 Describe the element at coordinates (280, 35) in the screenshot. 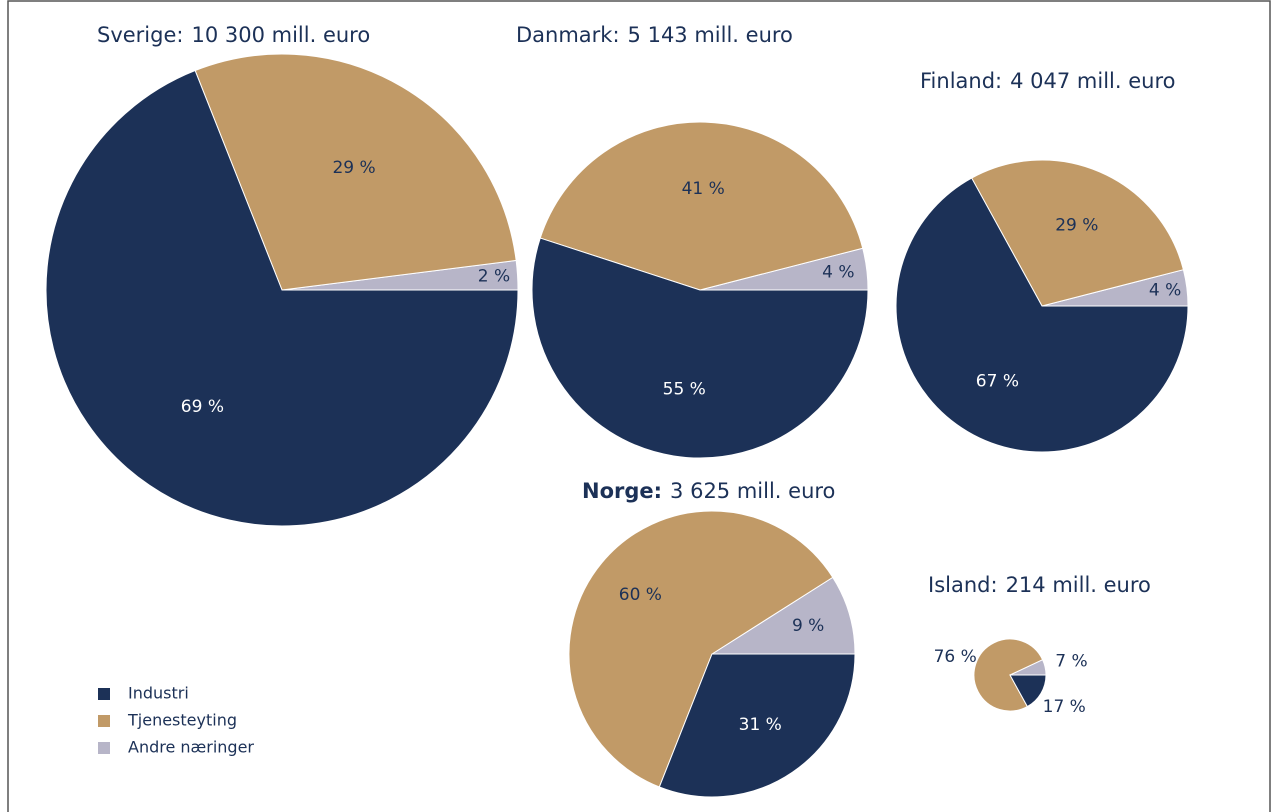

I see `pie-title-amount: 10 300 mill. euro` at that location.